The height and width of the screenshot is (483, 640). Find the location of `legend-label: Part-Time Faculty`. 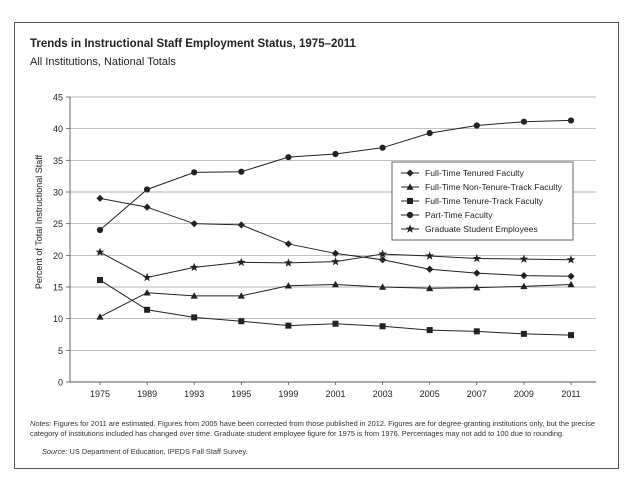

legend-label: Part-Time Faculty is located at coordinates (459, 215).